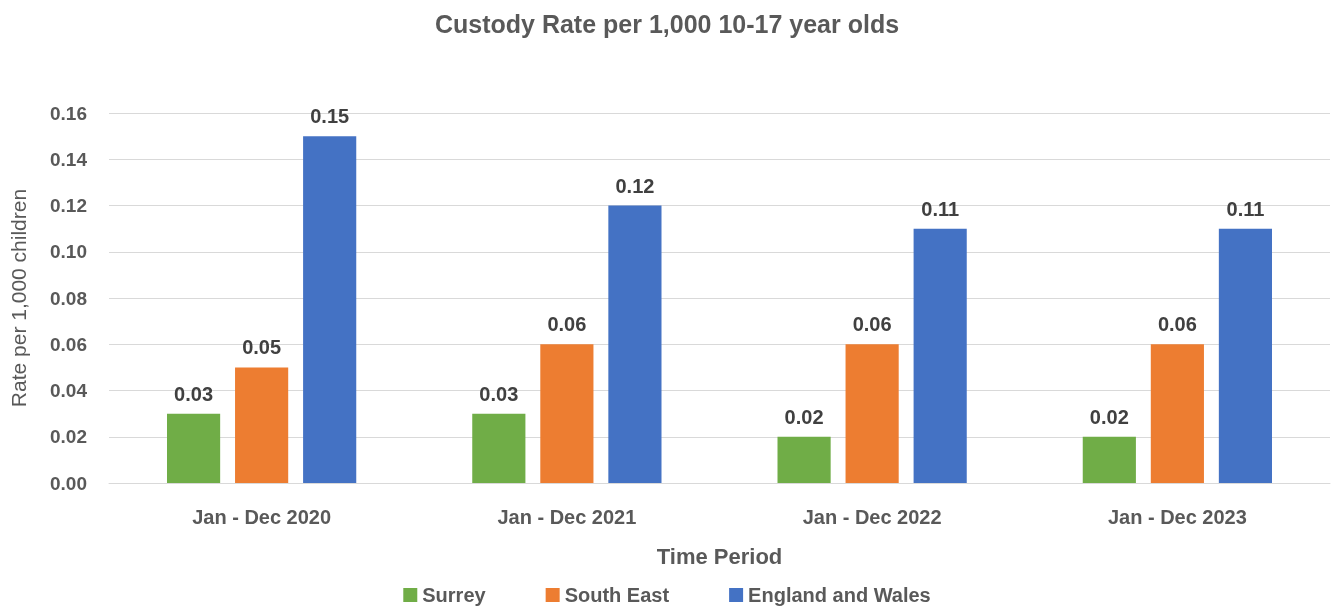  Describe the element at coordinates (262, 347) in the screenshot. I see `data-label: 0.05` at that location.